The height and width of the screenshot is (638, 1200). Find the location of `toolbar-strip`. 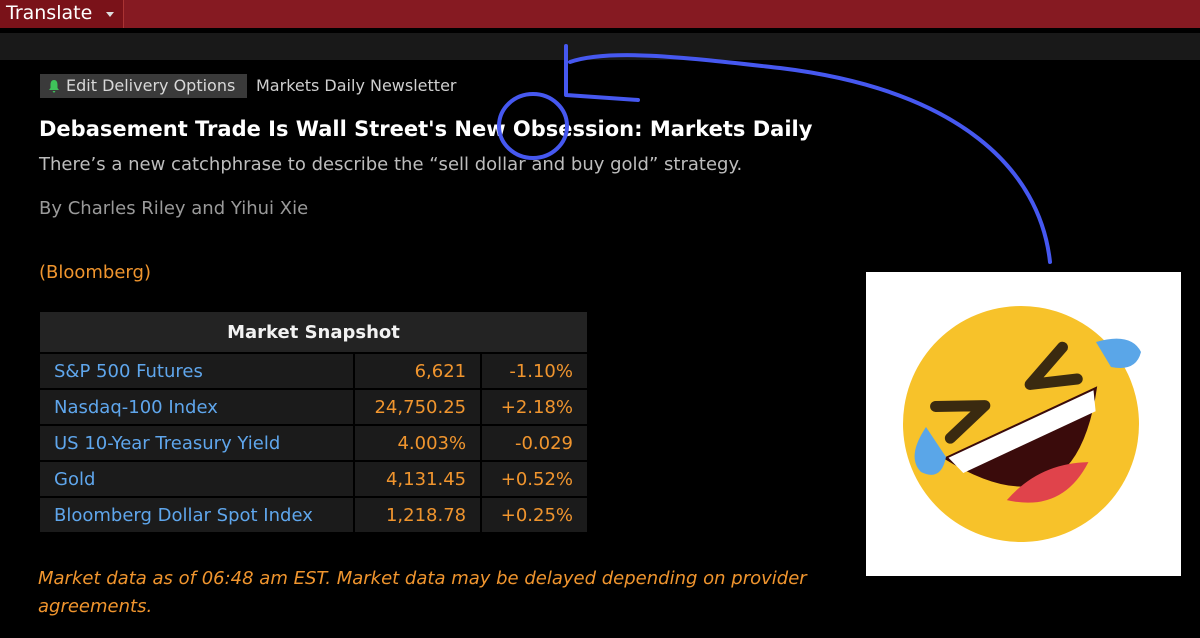

toolbar-strip is located at coordinates (600, 46).